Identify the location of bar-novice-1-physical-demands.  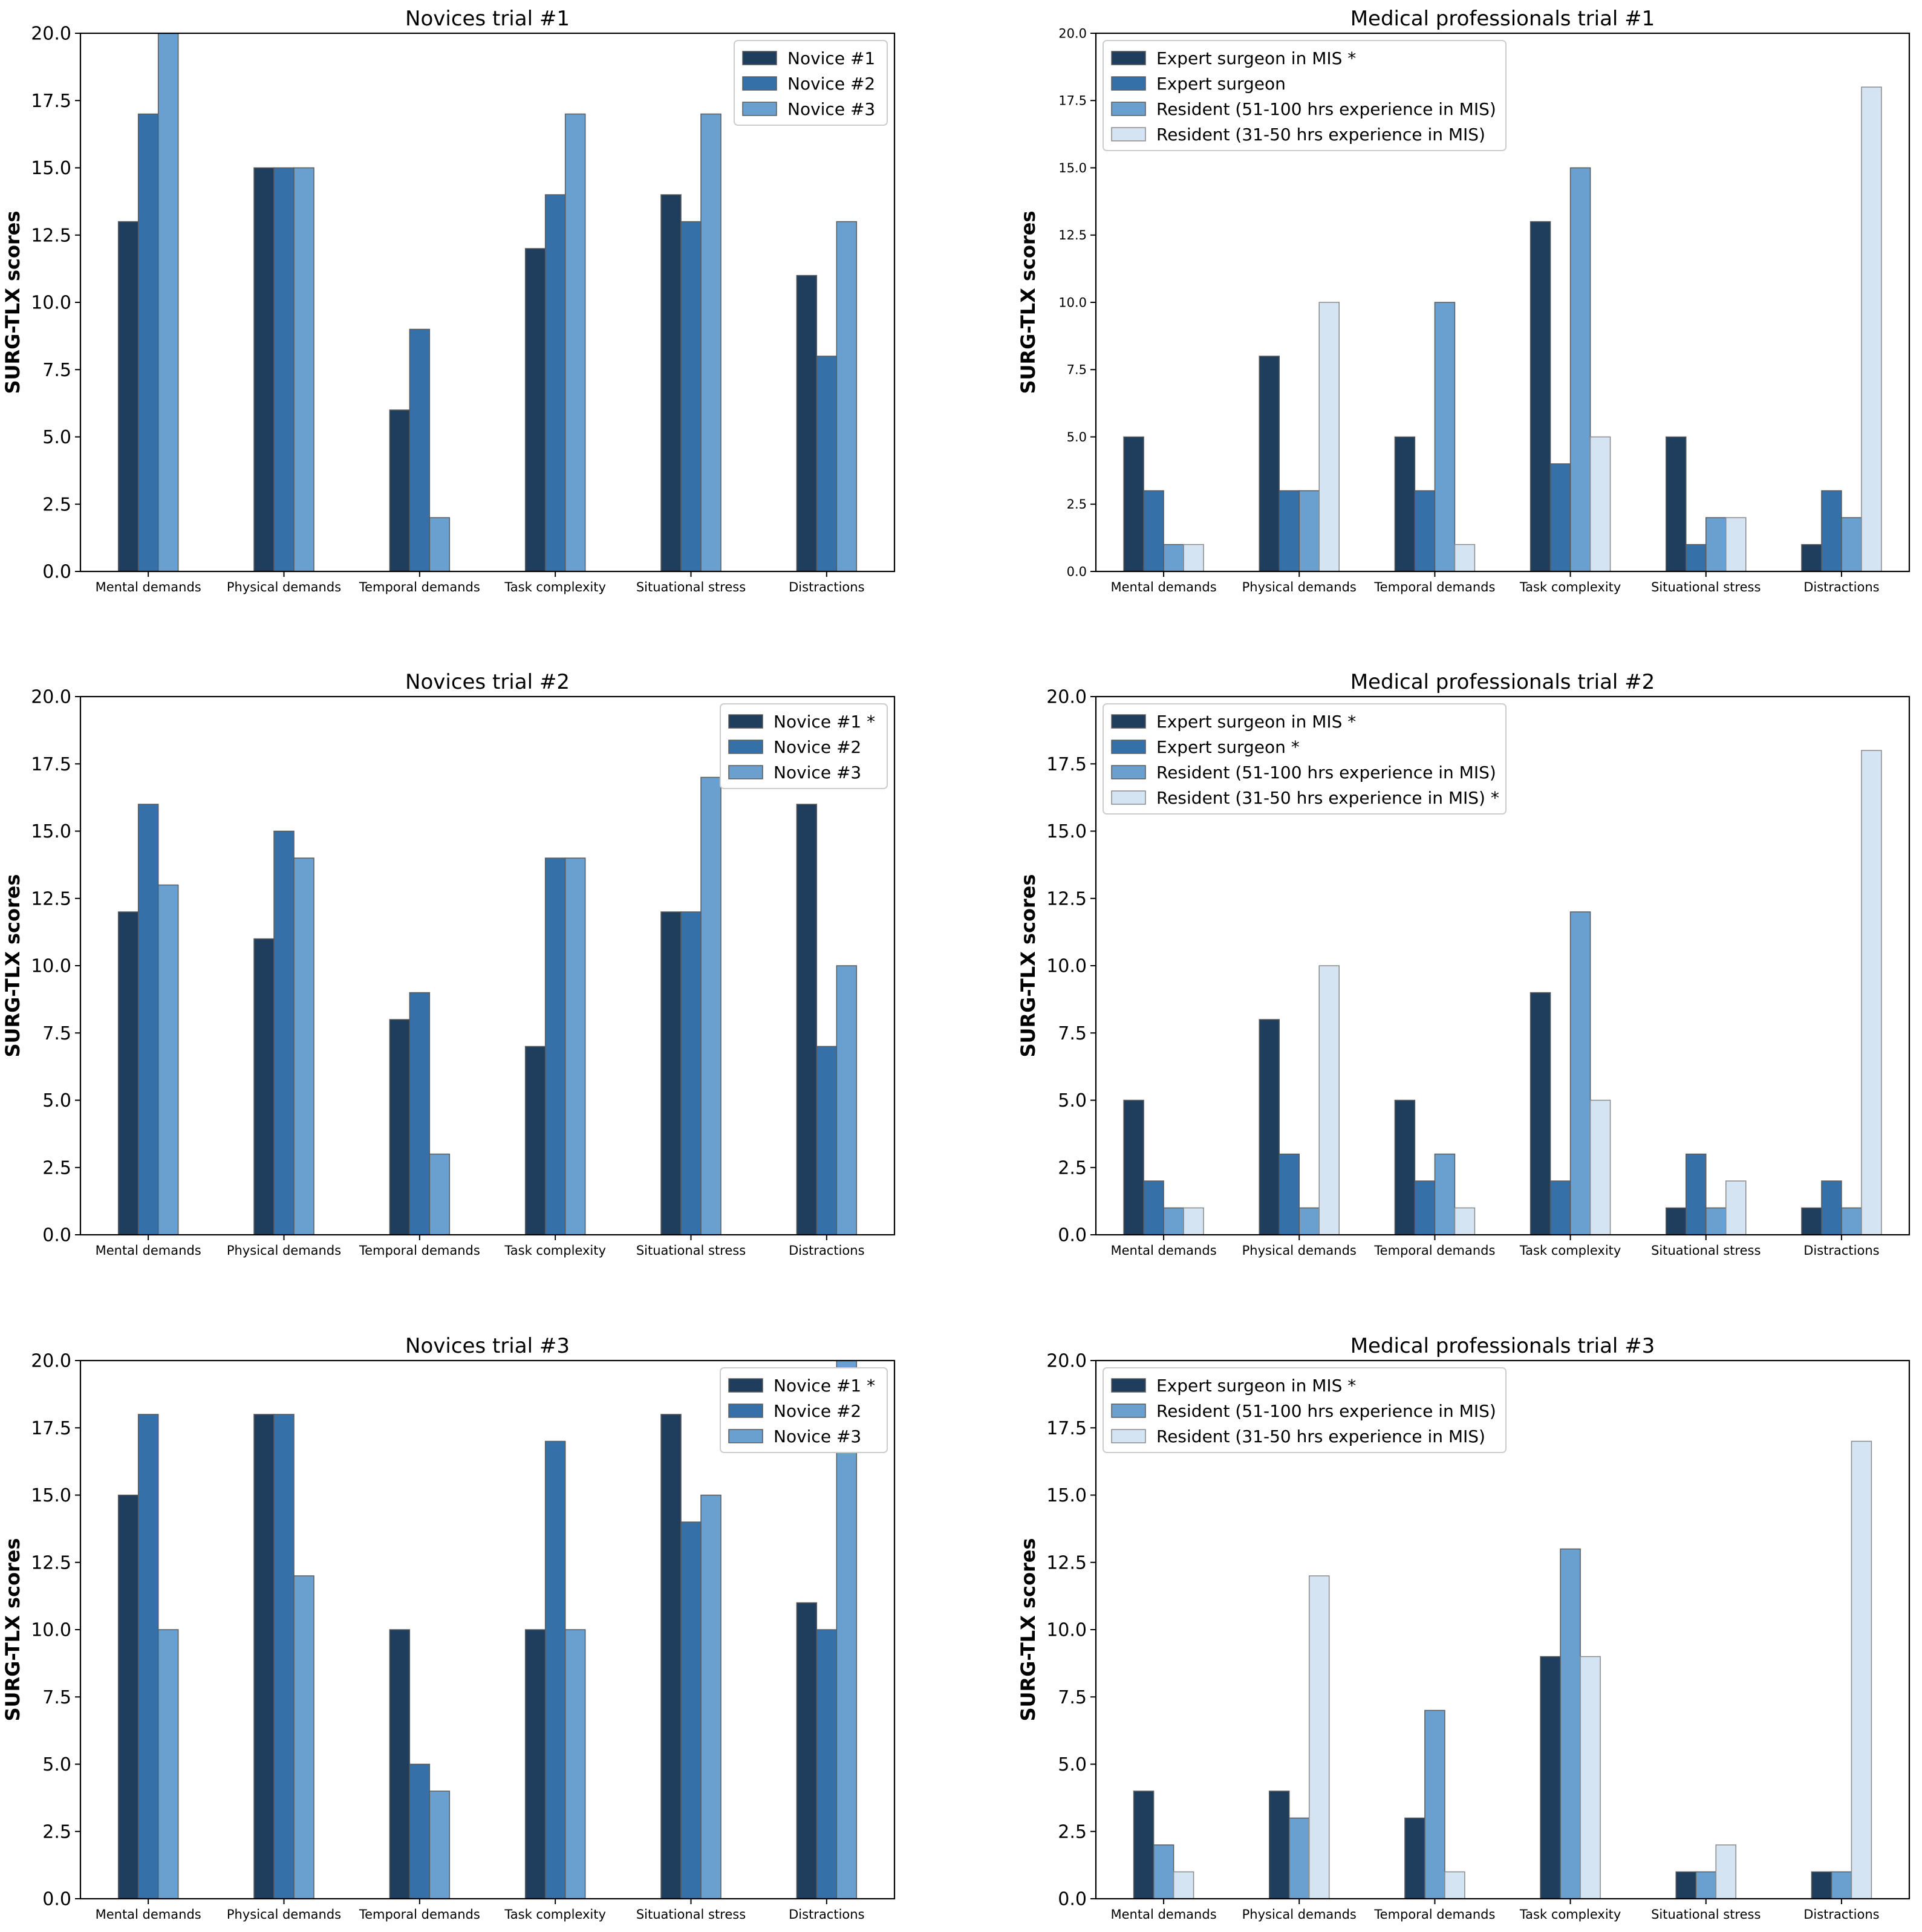
(264, 1657).